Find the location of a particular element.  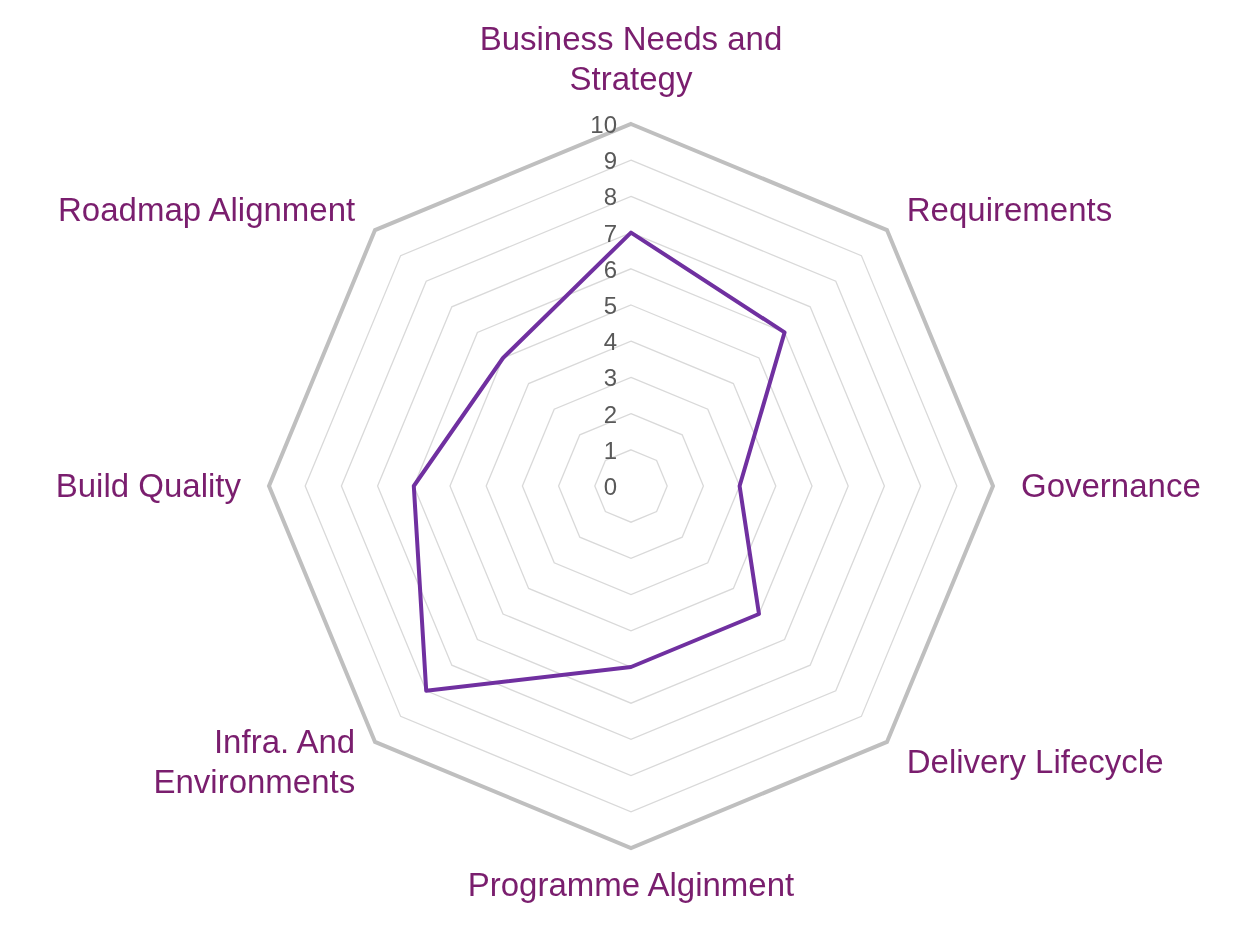

spoke-label: Build Quality is located at coordinates (148, 485).